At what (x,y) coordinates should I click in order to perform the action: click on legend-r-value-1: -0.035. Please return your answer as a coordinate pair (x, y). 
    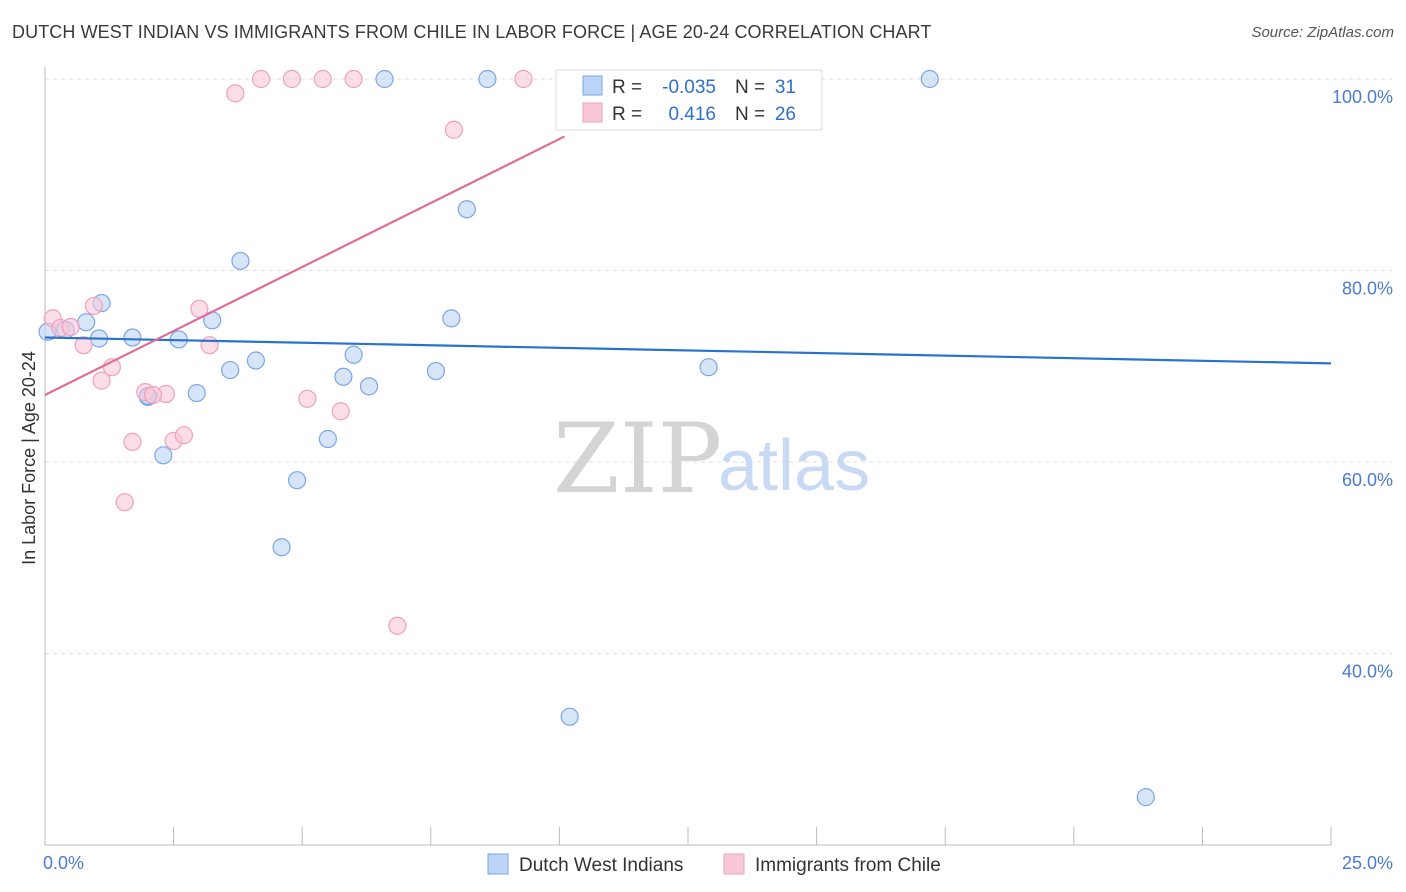
    Looking at the image, I should click on (689, 87).